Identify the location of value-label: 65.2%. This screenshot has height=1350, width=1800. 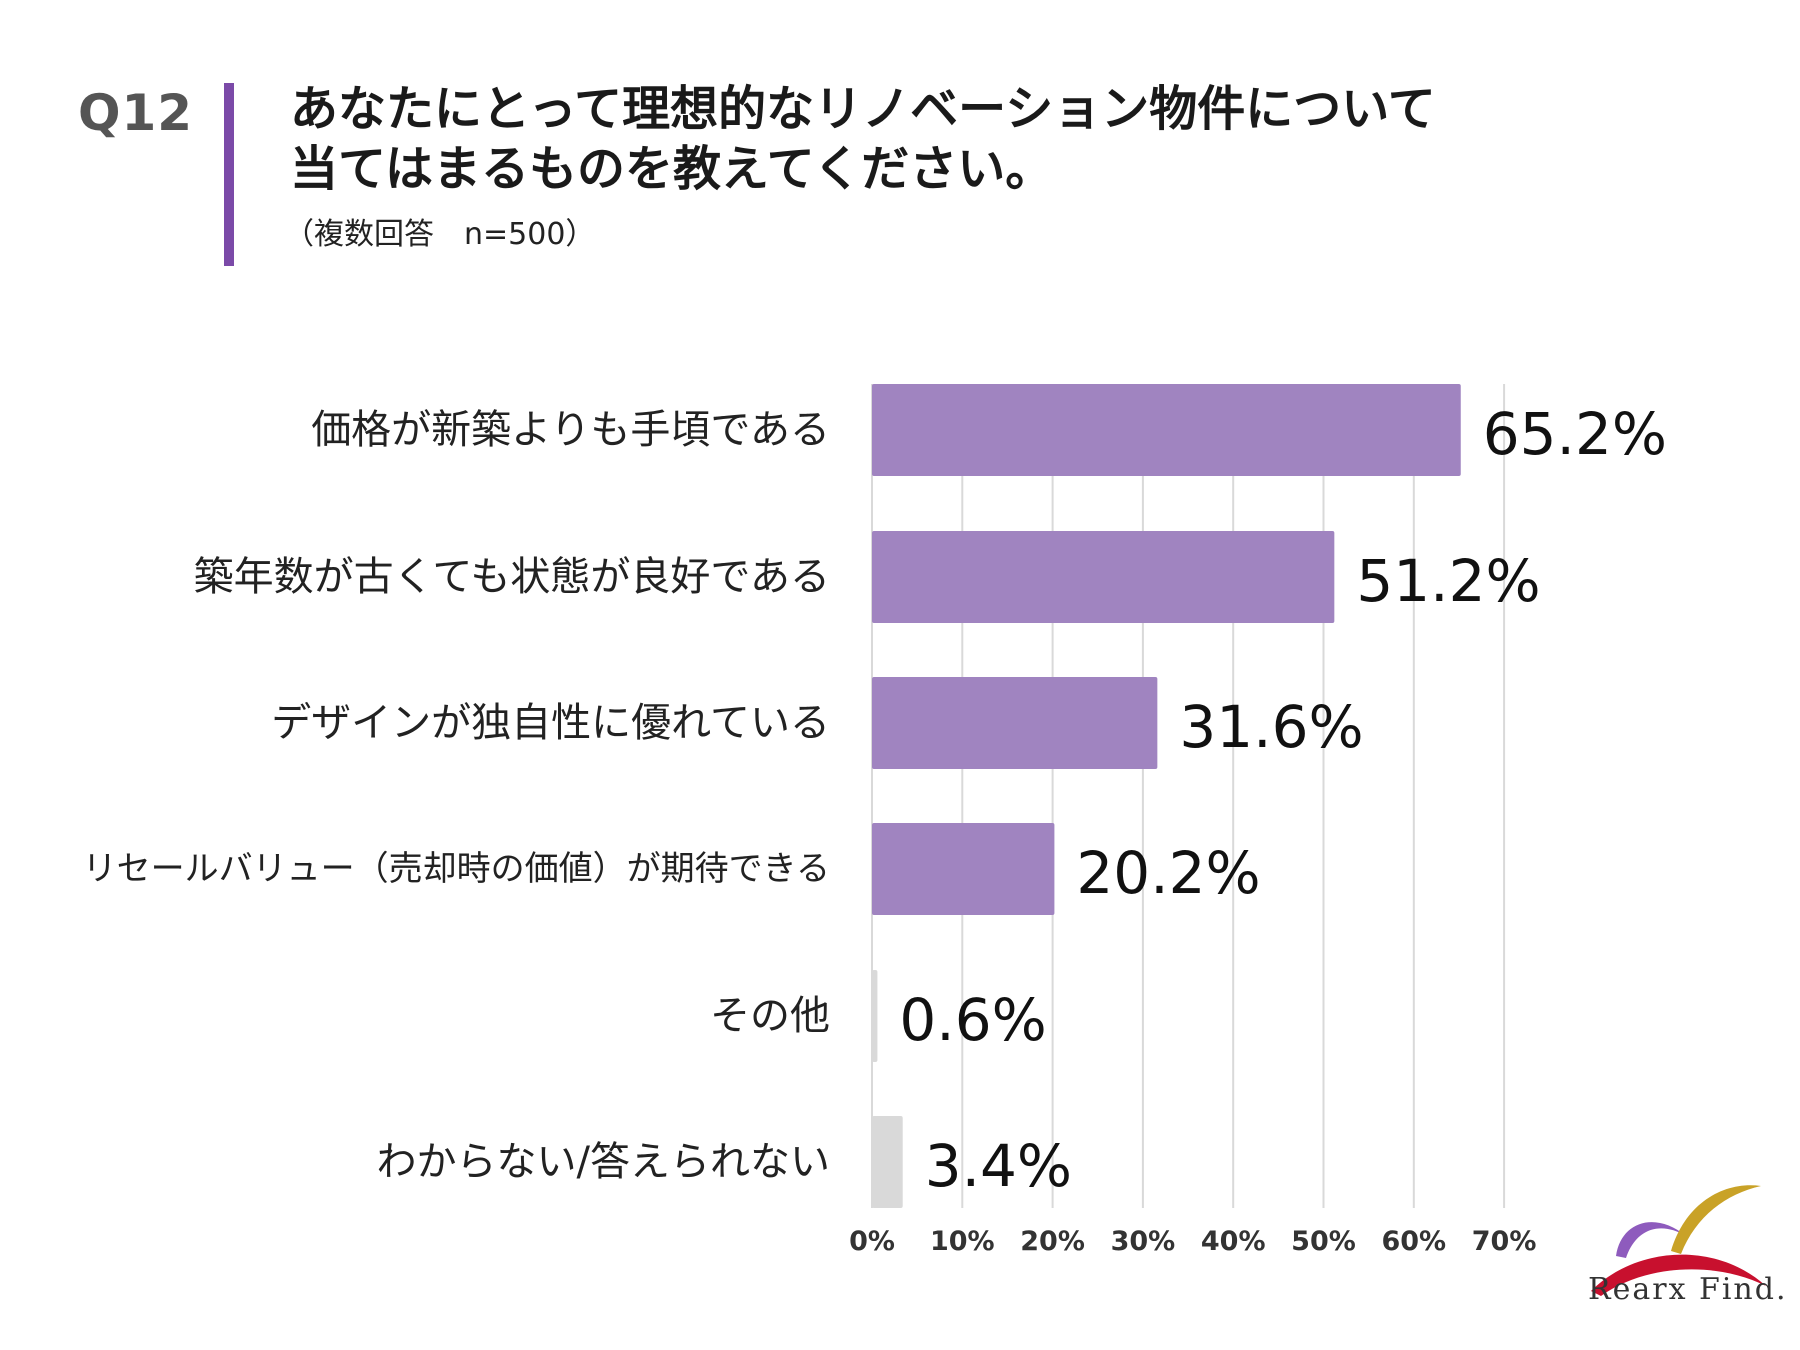
(1575, 434).